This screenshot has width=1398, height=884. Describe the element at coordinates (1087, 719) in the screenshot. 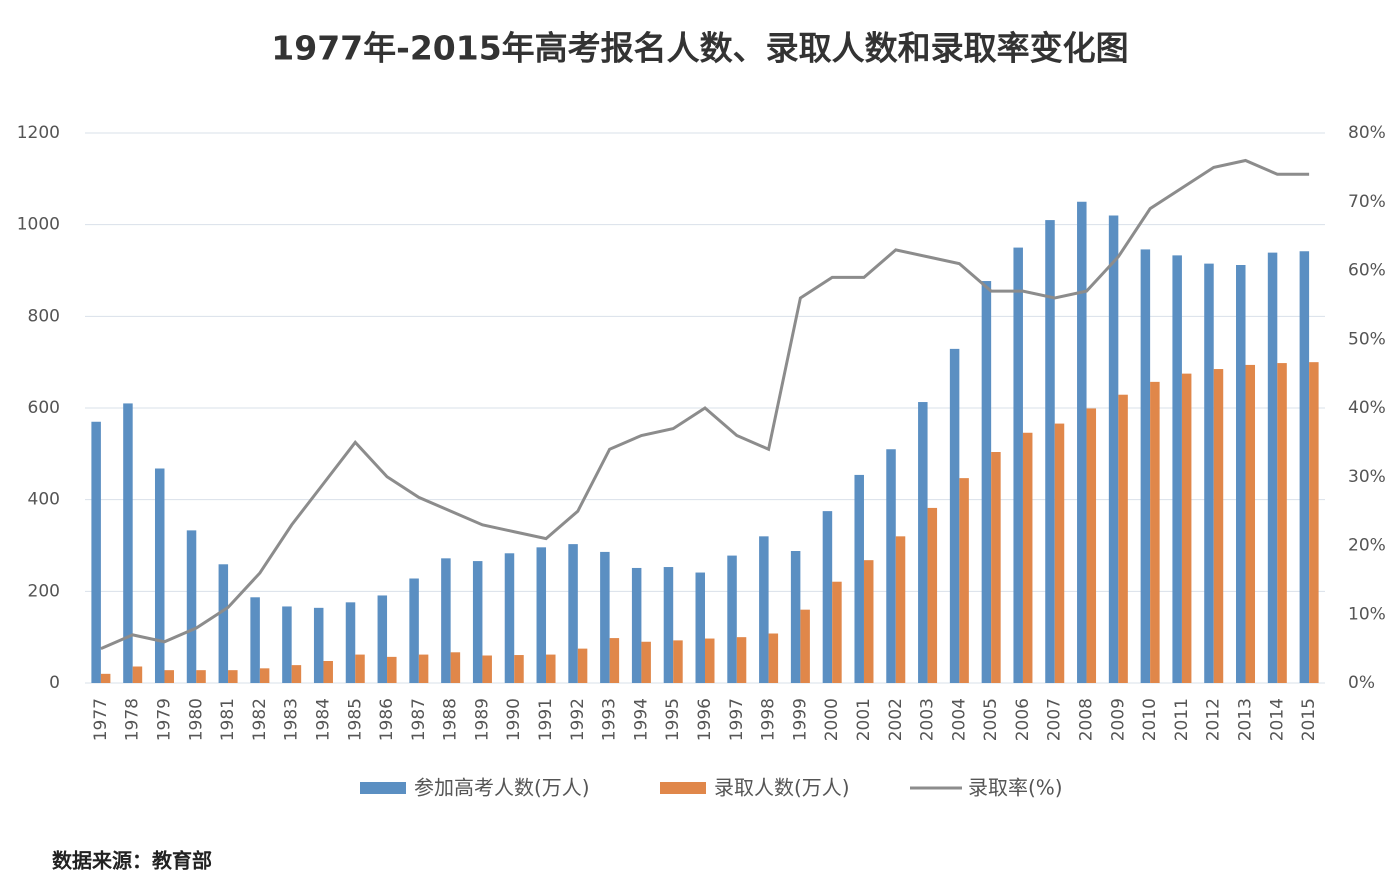

I see `x-tick-label: 2008` at that location.